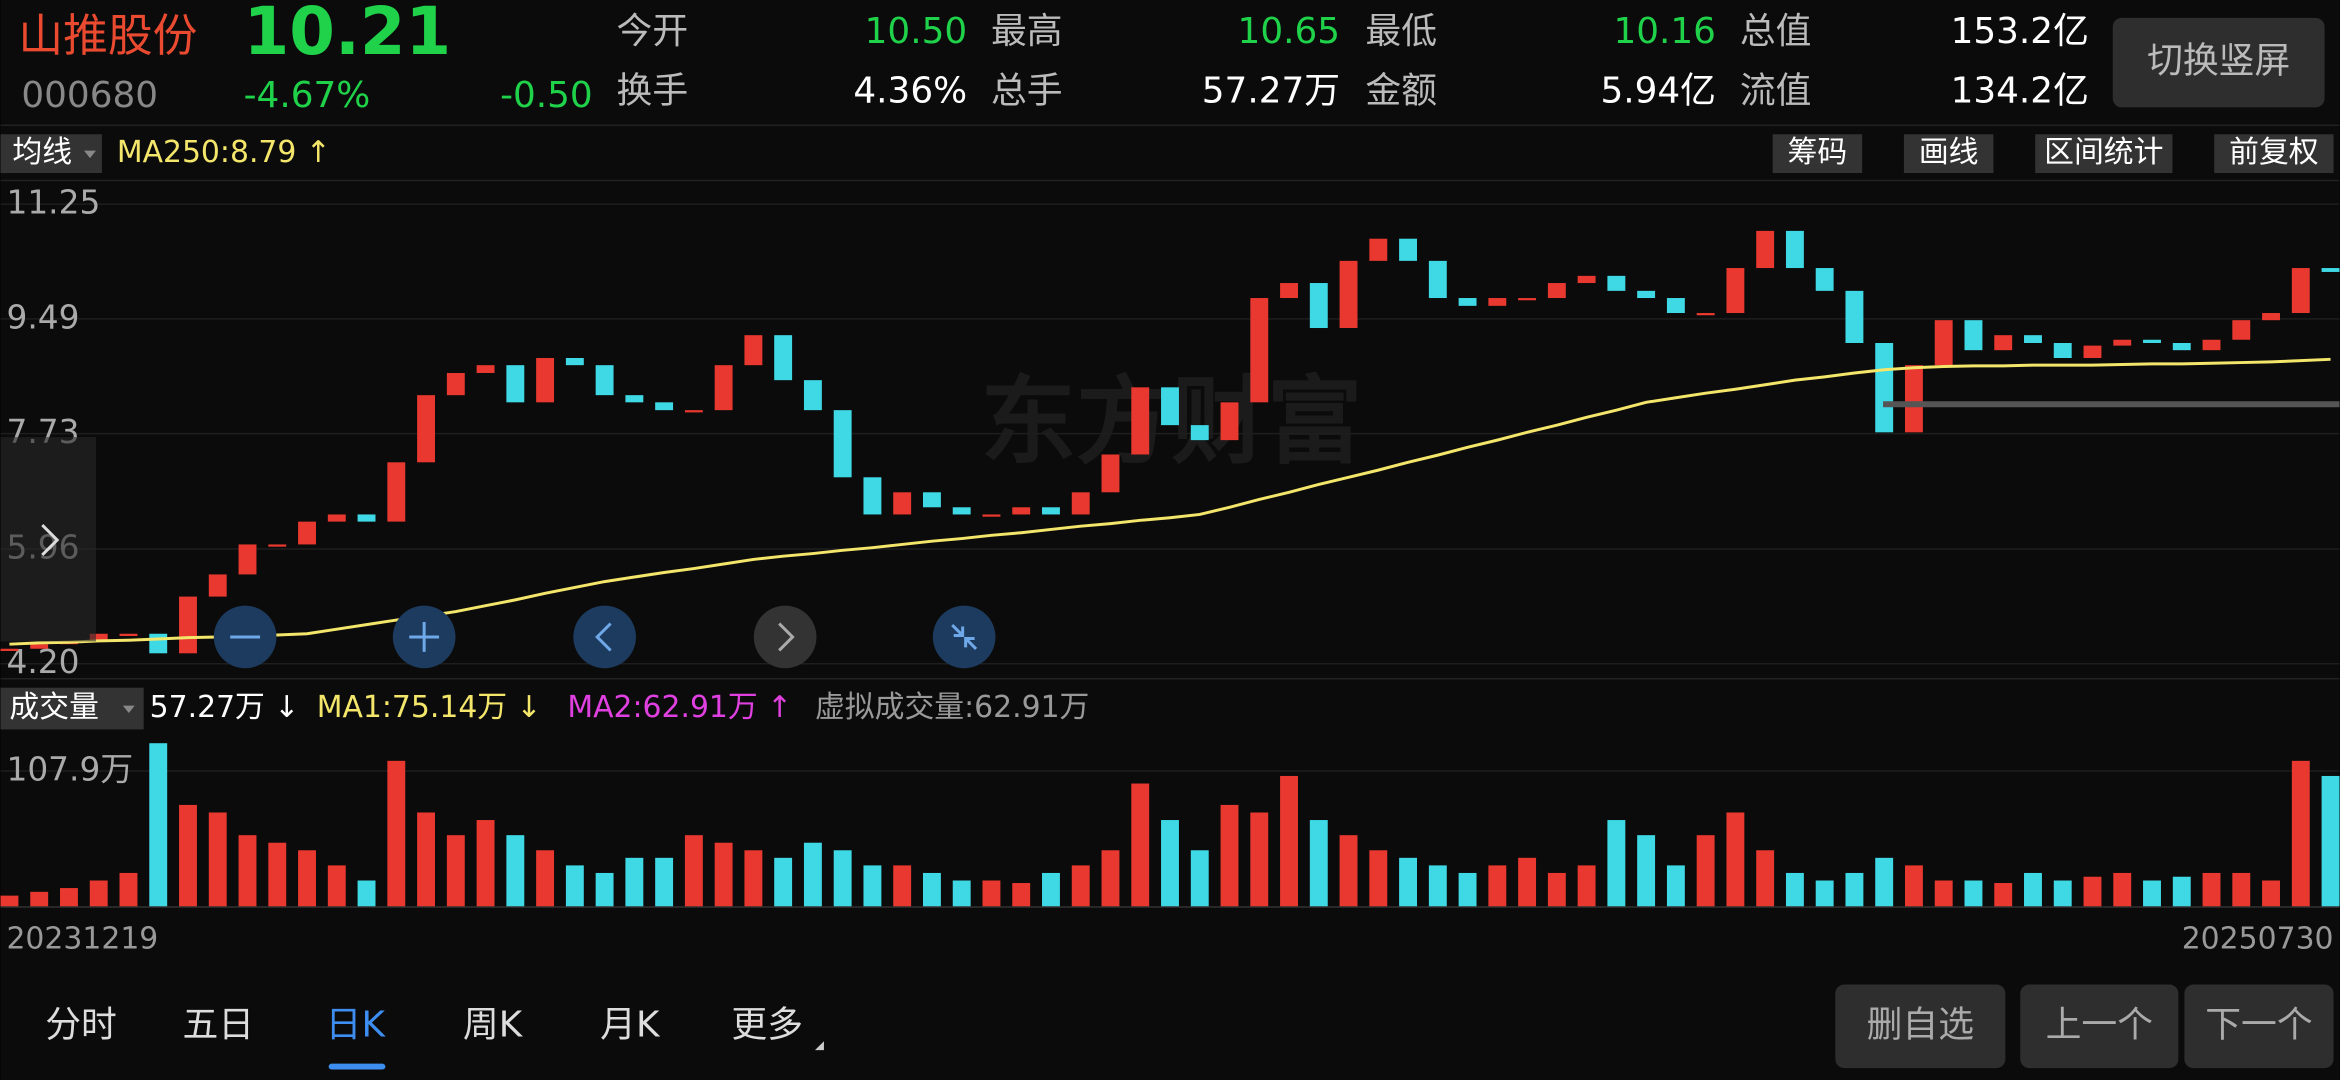 The image size is (2340, 1080). I want to click on tab: 分时, so click(81, 1024).